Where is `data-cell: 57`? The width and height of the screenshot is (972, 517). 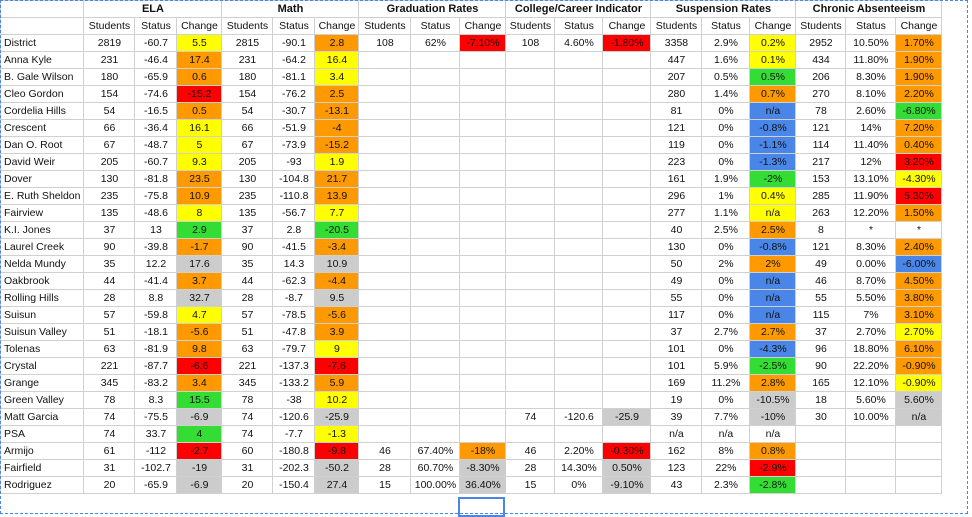 data-cell: 57 is located at coordinates (109, 315).